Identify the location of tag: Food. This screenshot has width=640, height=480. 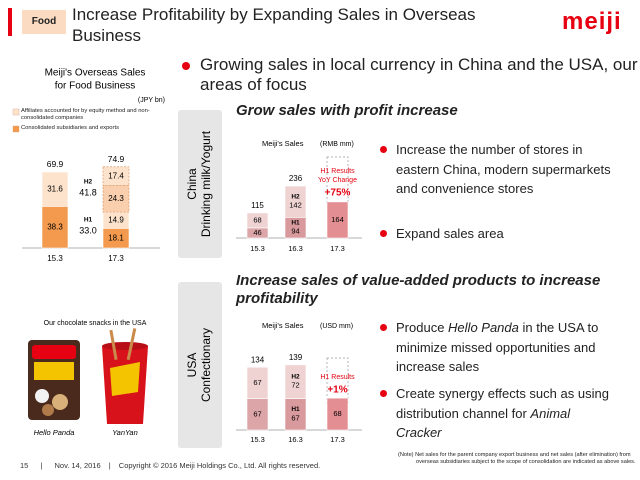
(44, 22).